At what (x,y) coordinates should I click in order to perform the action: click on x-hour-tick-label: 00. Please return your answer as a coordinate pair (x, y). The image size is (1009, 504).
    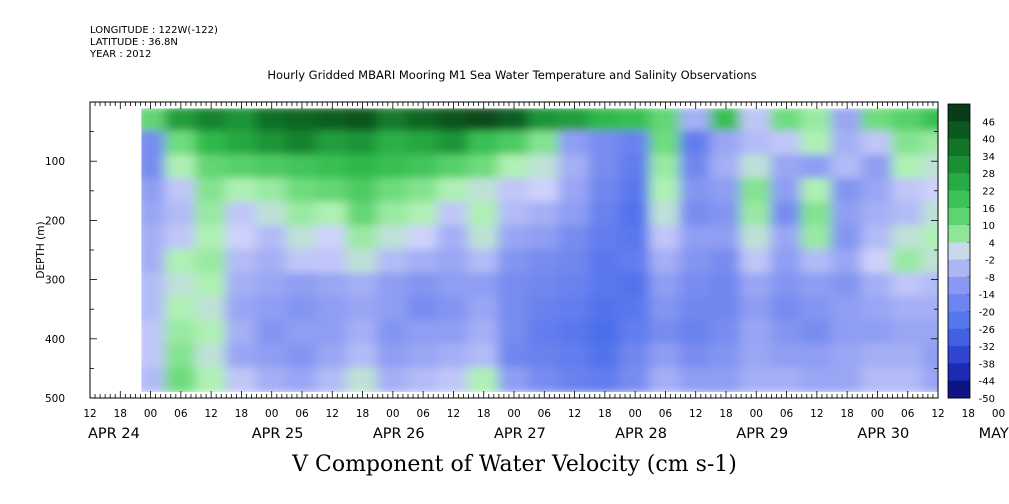
    Looking at the image, I should click on (877, 414).